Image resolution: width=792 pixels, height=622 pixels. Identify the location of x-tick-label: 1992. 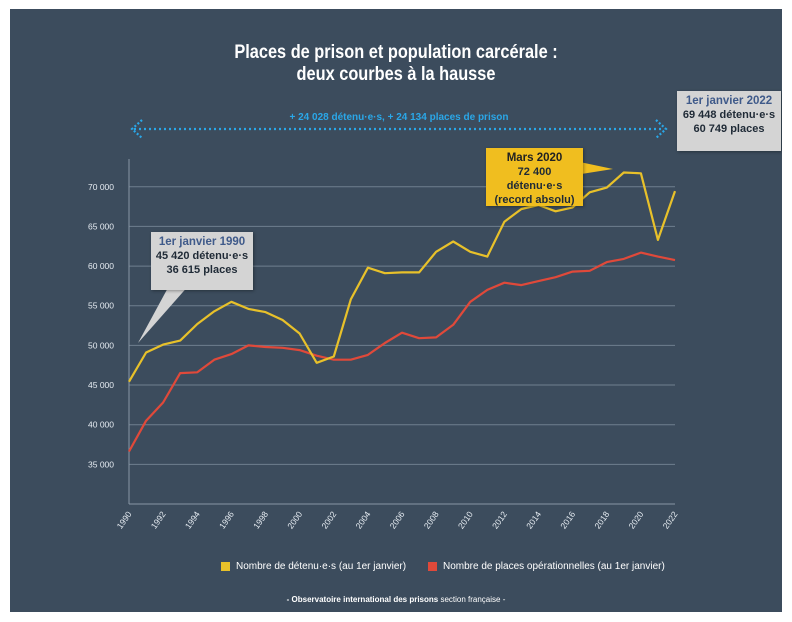
(158, 519).